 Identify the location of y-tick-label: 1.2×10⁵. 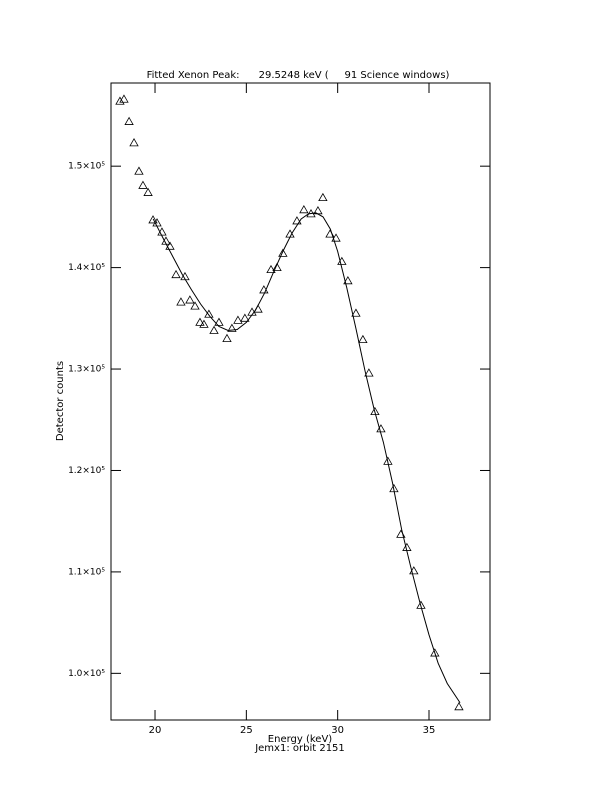
(86, 471).